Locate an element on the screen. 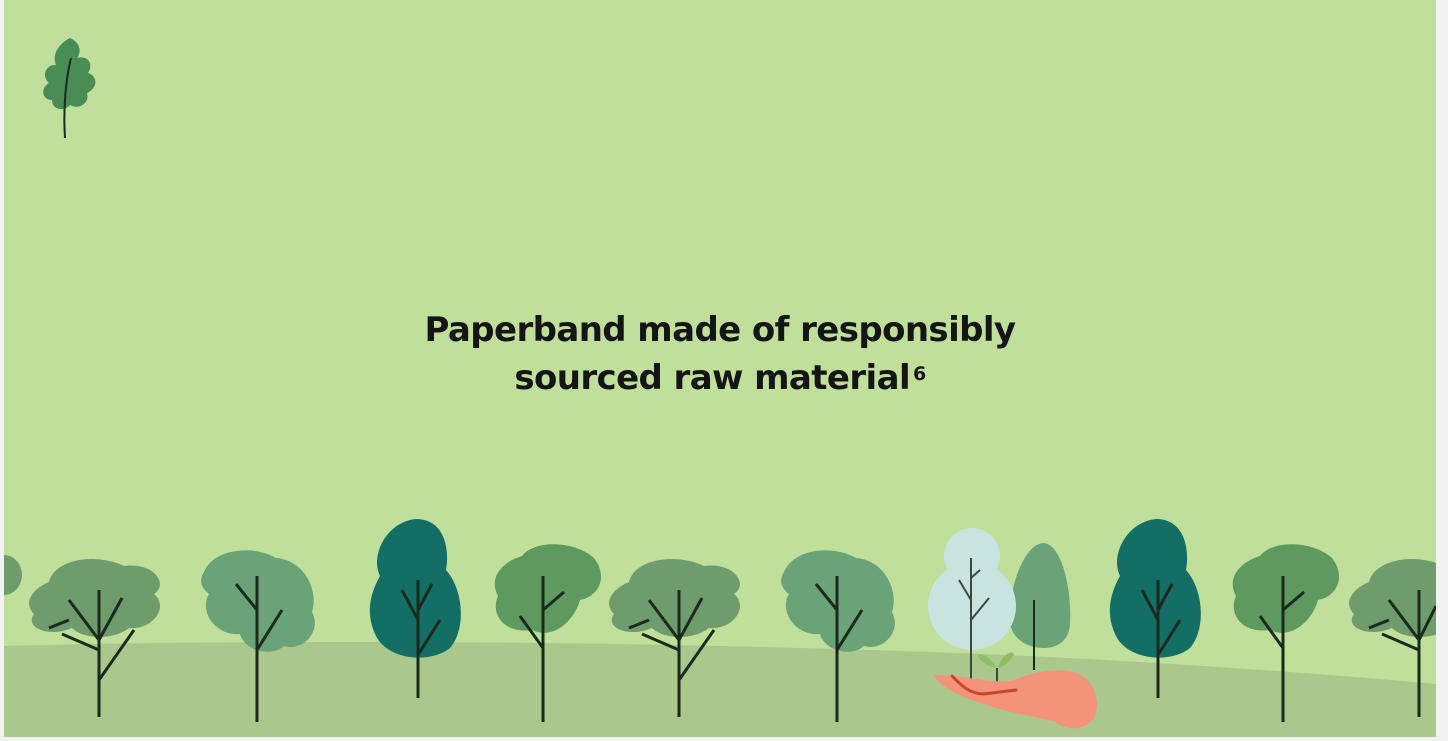  ground is located at coordinates (720, 689).